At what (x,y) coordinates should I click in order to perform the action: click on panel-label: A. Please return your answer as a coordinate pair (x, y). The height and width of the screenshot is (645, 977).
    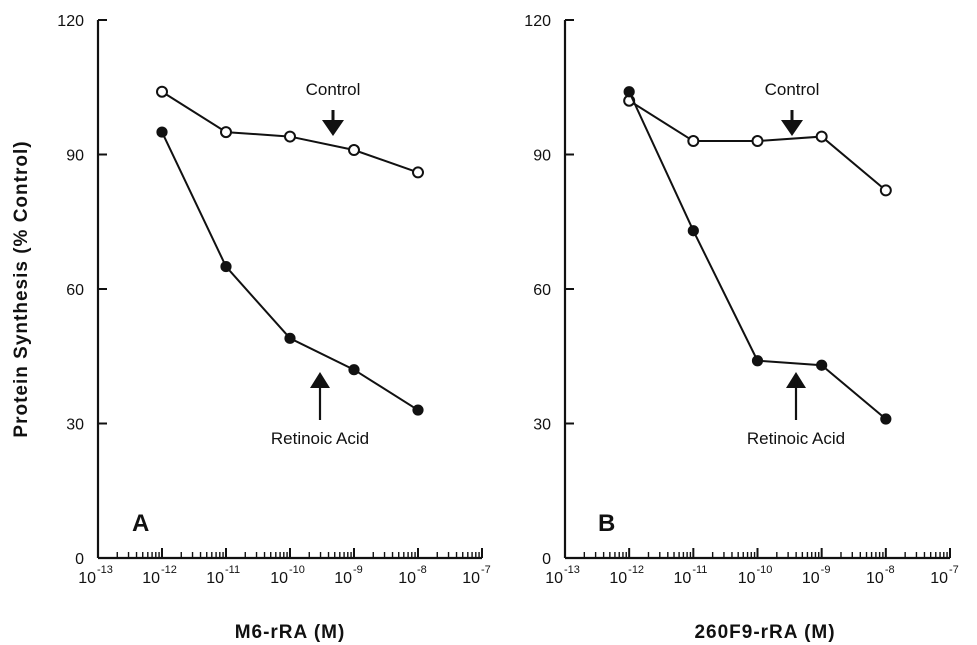
    Looking at the image, I should click on (140, 523).